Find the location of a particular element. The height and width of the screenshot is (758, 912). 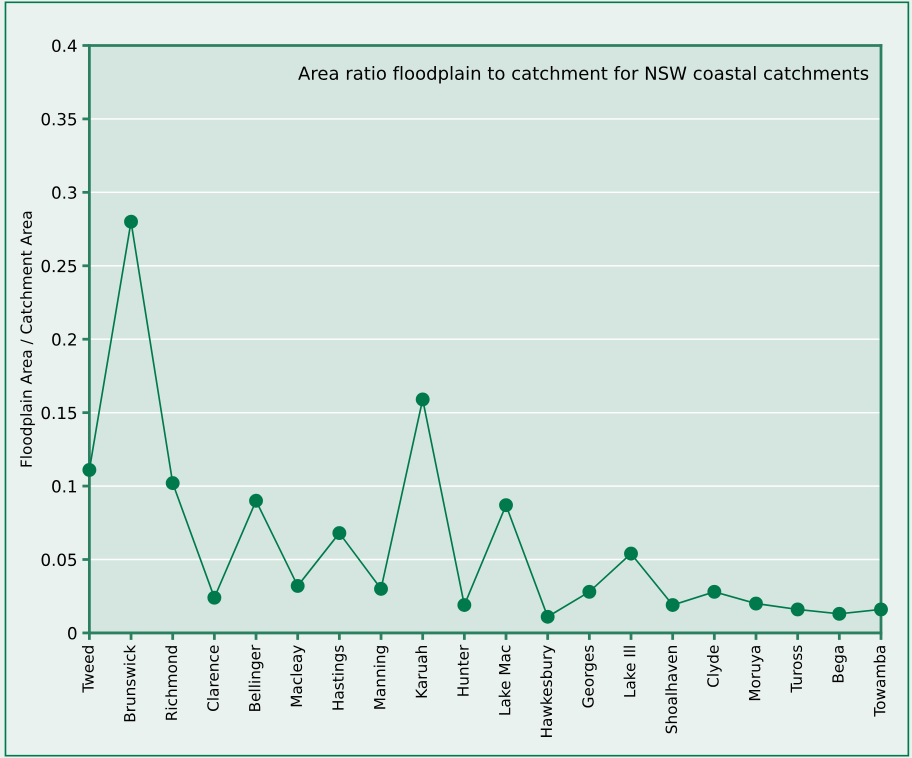

x-tick-label: Tweed is located at coordinates (88, 669).